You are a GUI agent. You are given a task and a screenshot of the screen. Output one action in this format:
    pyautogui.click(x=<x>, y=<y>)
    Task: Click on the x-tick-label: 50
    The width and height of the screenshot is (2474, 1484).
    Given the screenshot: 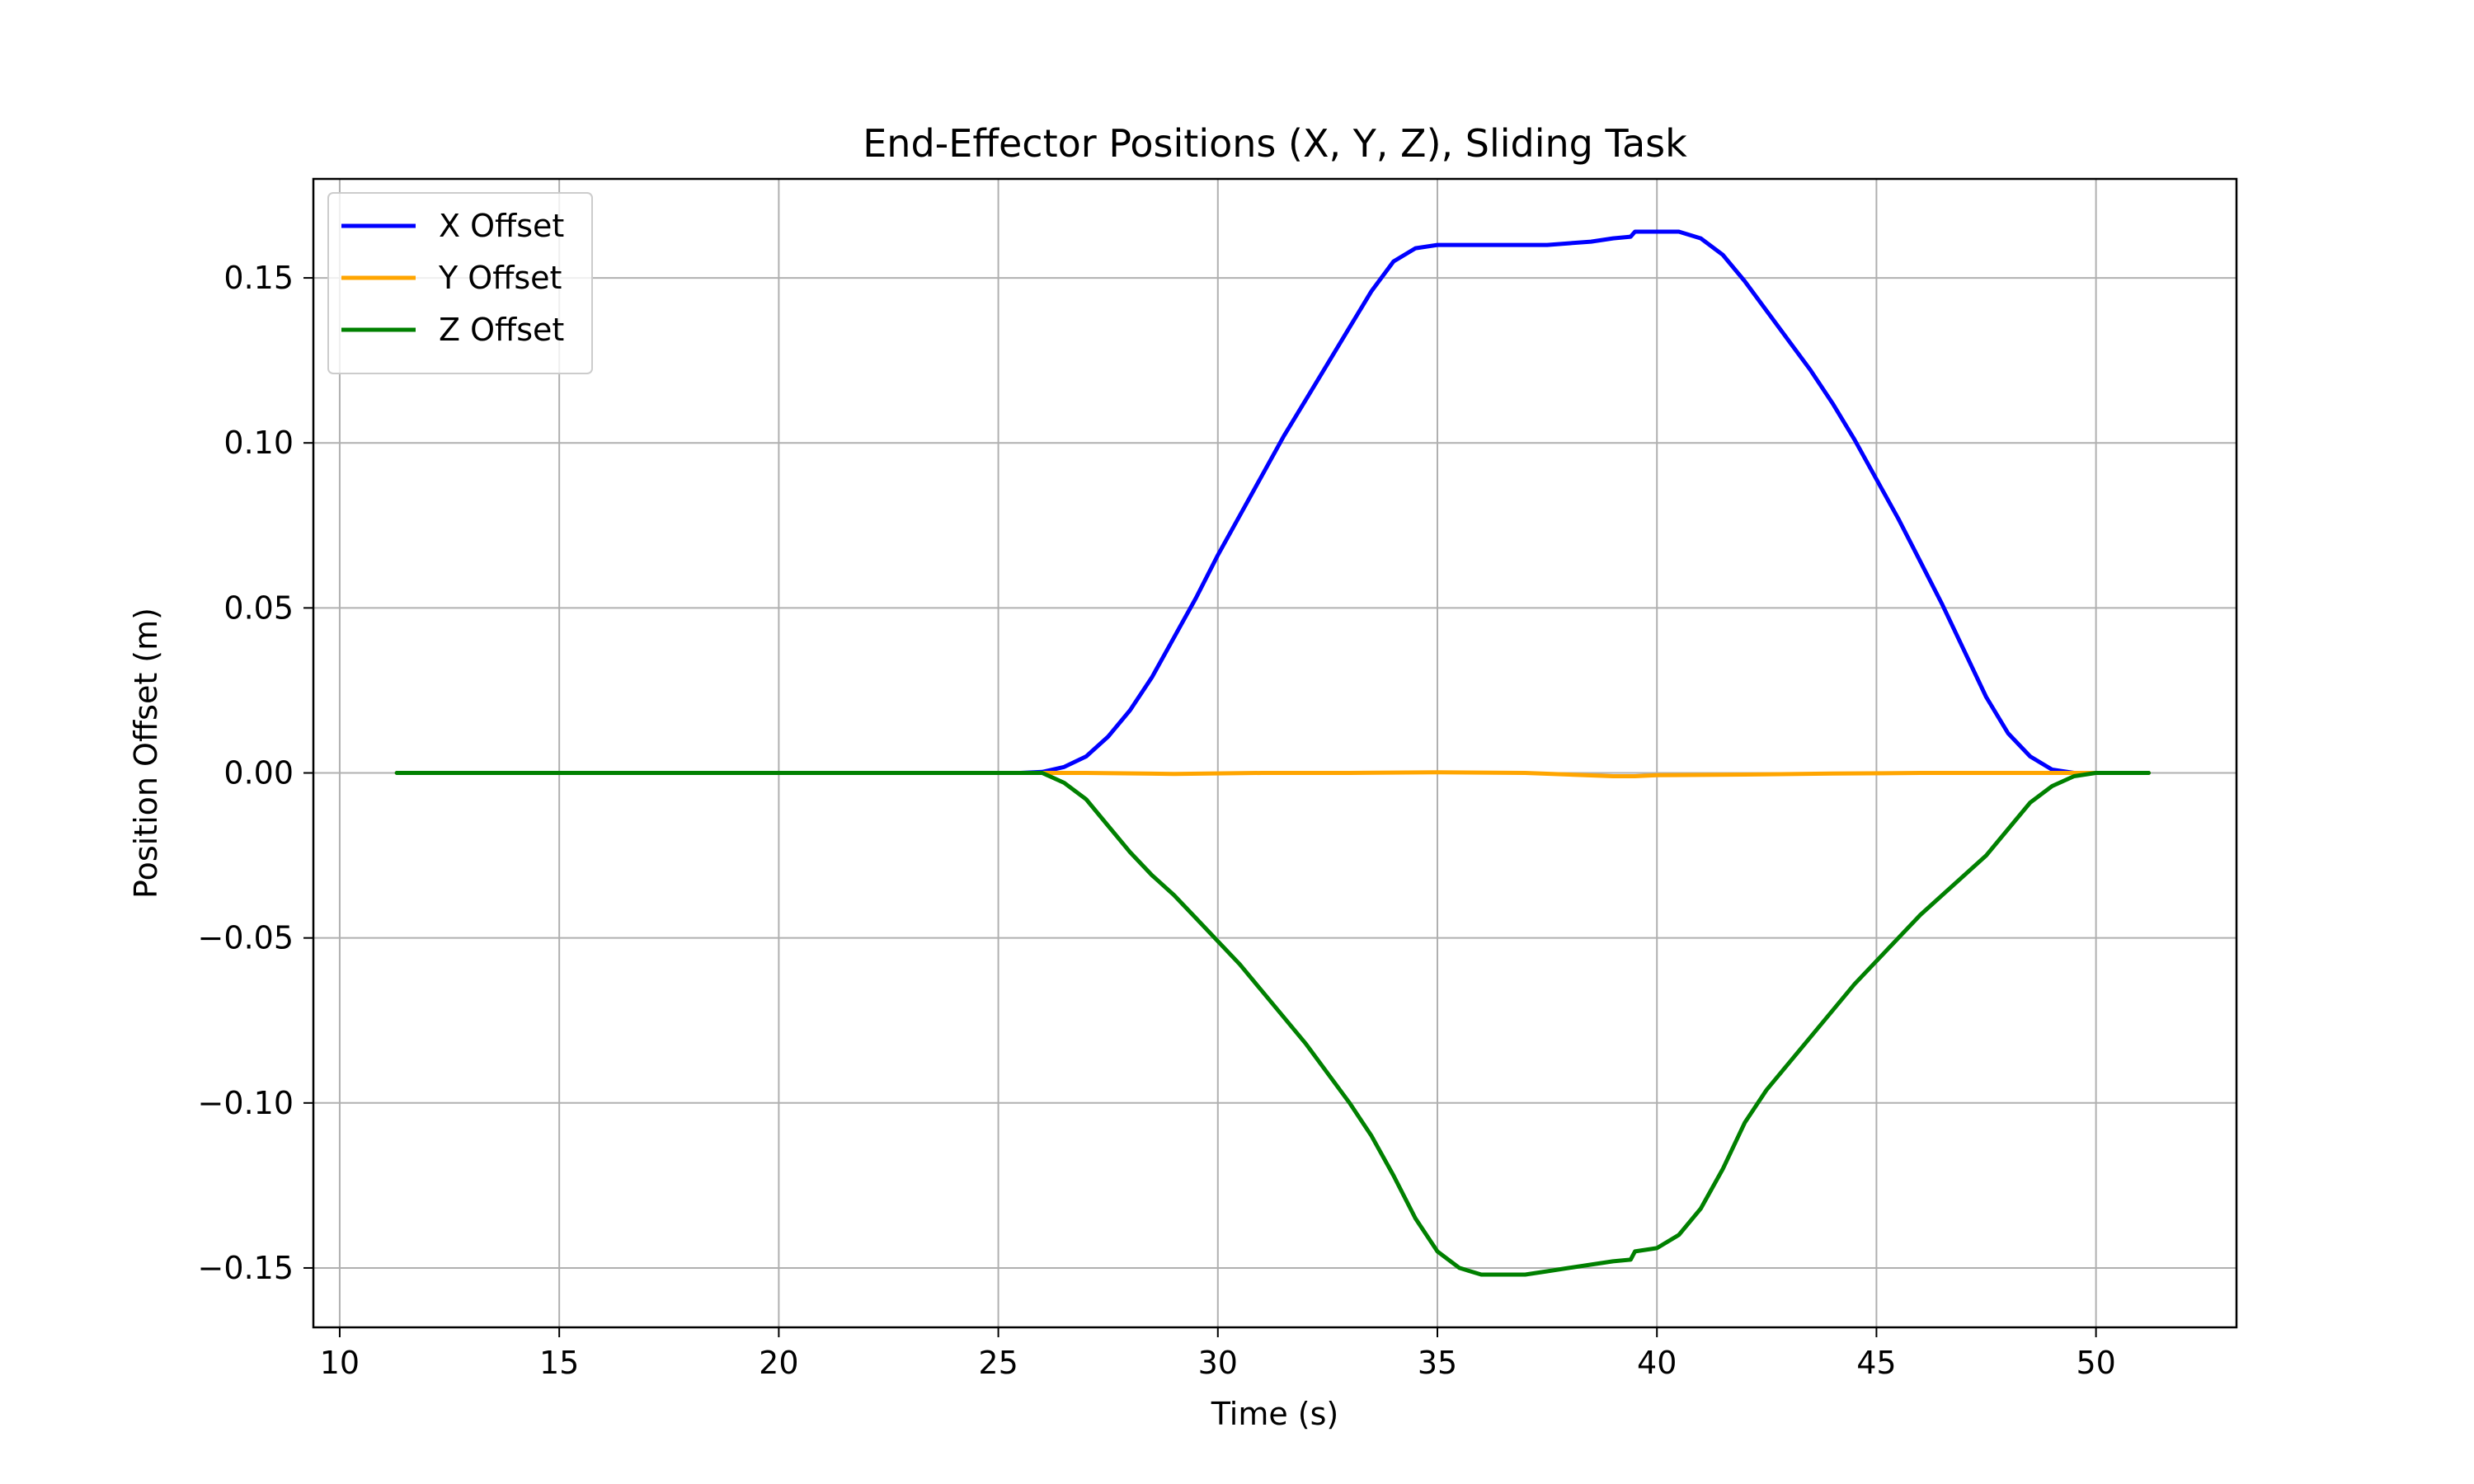 What is the action you would take?
    pyautogui.click(x=2095, y=1363)
    